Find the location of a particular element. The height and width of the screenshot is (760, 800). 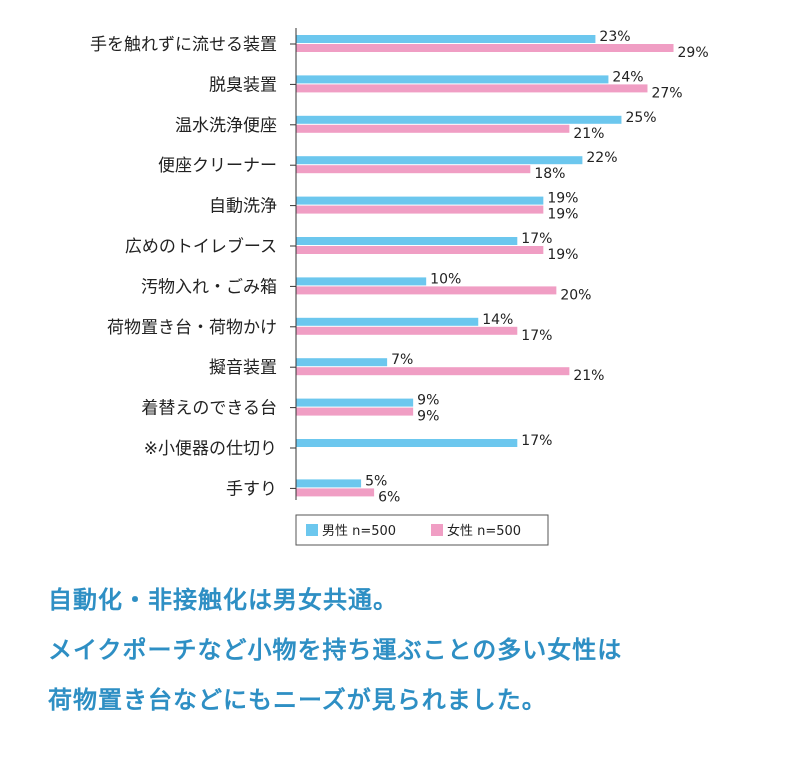

value-label-female: 18% is located at coordinates (549, 174).